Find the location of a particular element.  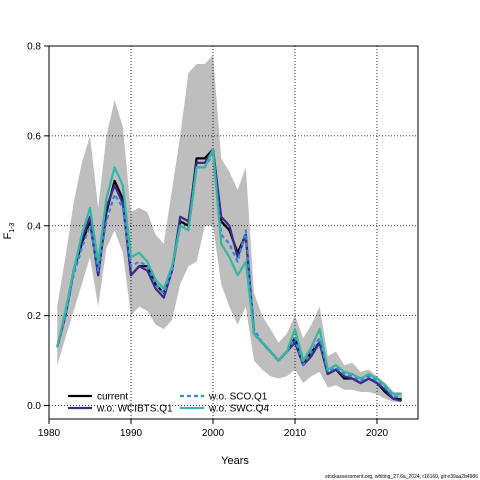

svg-text: F1-3 is located at coordinates (9, 230).